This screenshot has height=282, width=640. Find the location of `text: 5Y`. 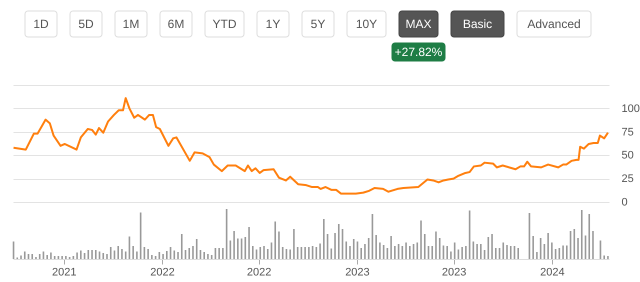

text: 5Y is located at coordinates (318, 24).